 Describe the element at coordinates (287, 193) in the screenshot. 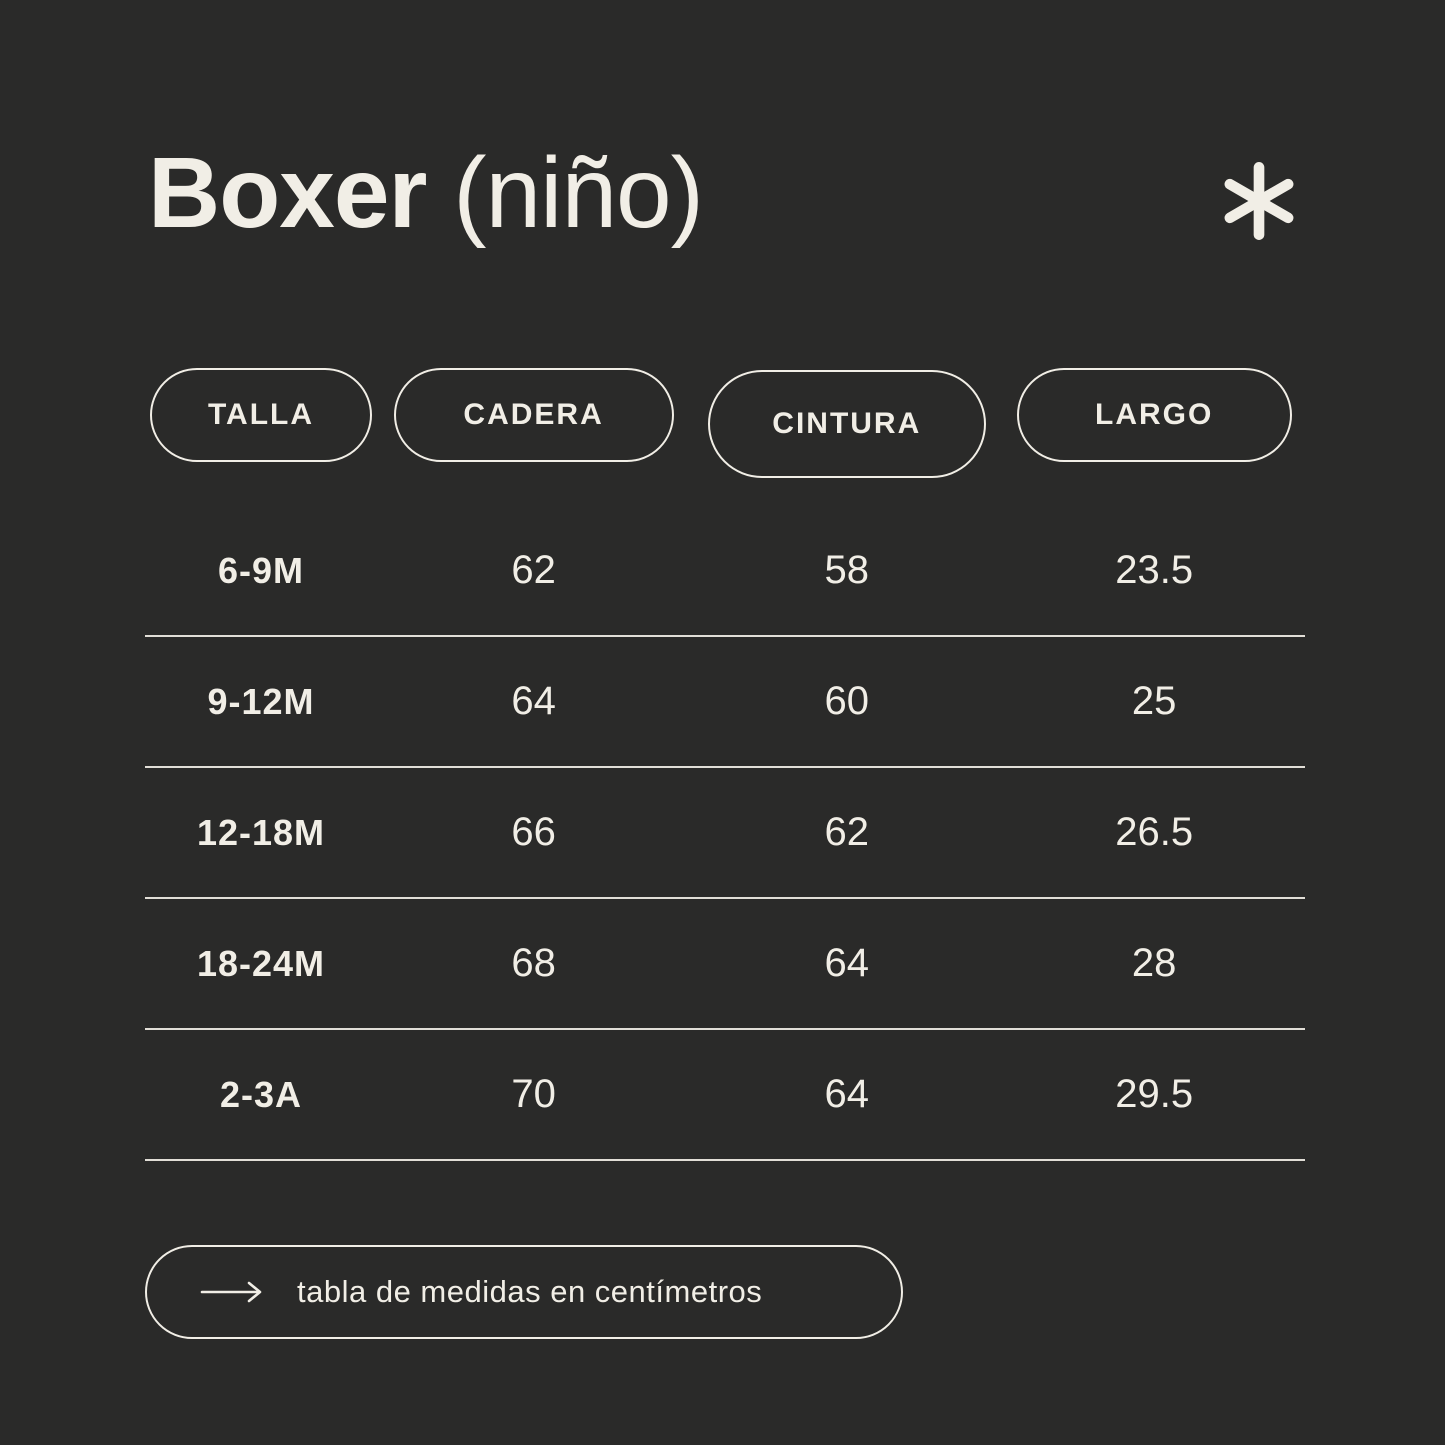

I see `page-title-product: Boxer` at that location.